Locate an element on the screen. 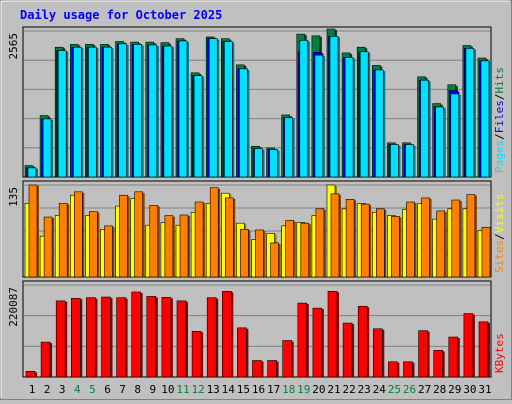 The width and height of the screenshot is (512, 404). x-tick-label-day-7: 7 is located at coordinates (122, 389).